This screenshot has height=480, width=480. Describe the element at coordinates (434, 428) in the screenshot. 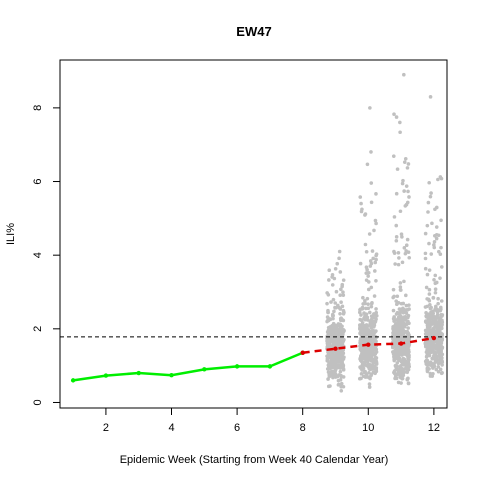

I see `x-tick-label: 12` at that location.